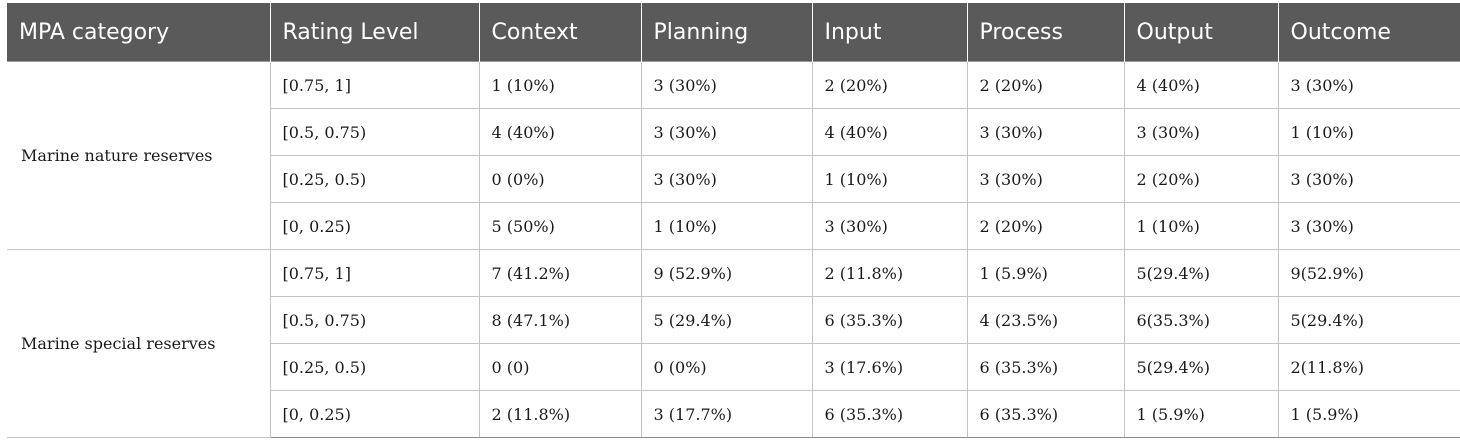 This screenshot has width=1460, height=445. What do you see at coordinates (1046, 320) in the screenshot?
I see `process-cell: 4 (23.5%)` at bounding box center [1046, 320].